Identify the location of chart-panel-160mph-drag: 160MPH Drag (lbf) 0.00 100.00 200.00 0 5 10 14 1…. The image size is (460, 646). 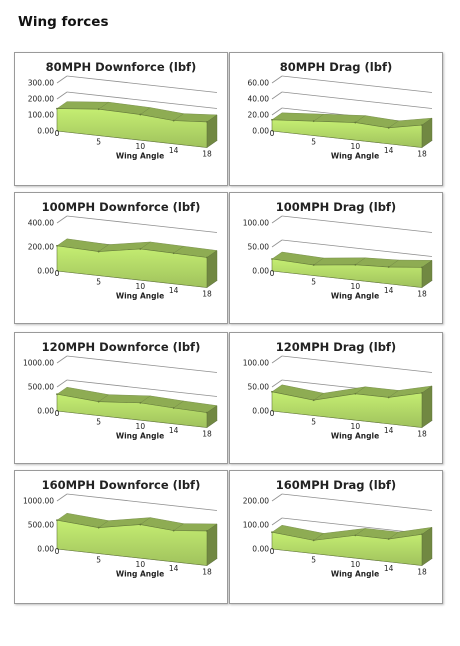
(336, 537).